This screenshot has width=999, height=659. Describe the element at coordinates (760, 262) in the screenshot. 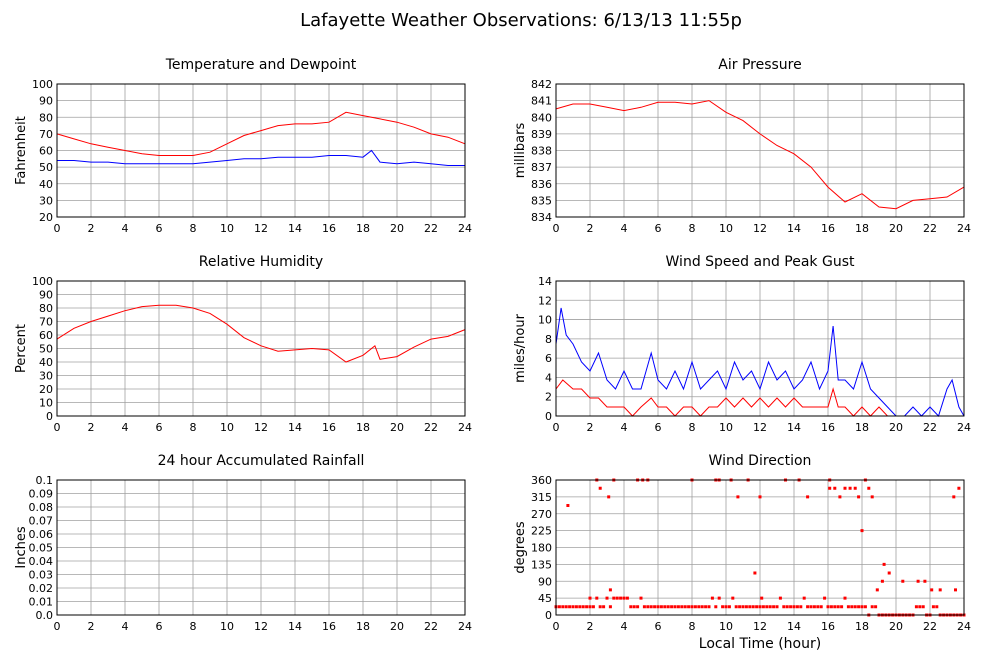

I see `wind-title: Wind Speed and Peak Gust` at that location.